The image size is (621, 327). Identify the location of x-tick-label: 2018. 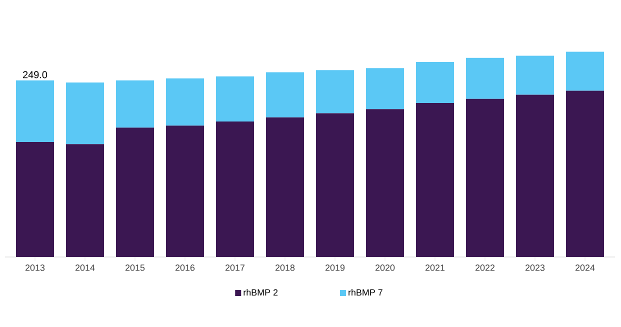
(285, 267).